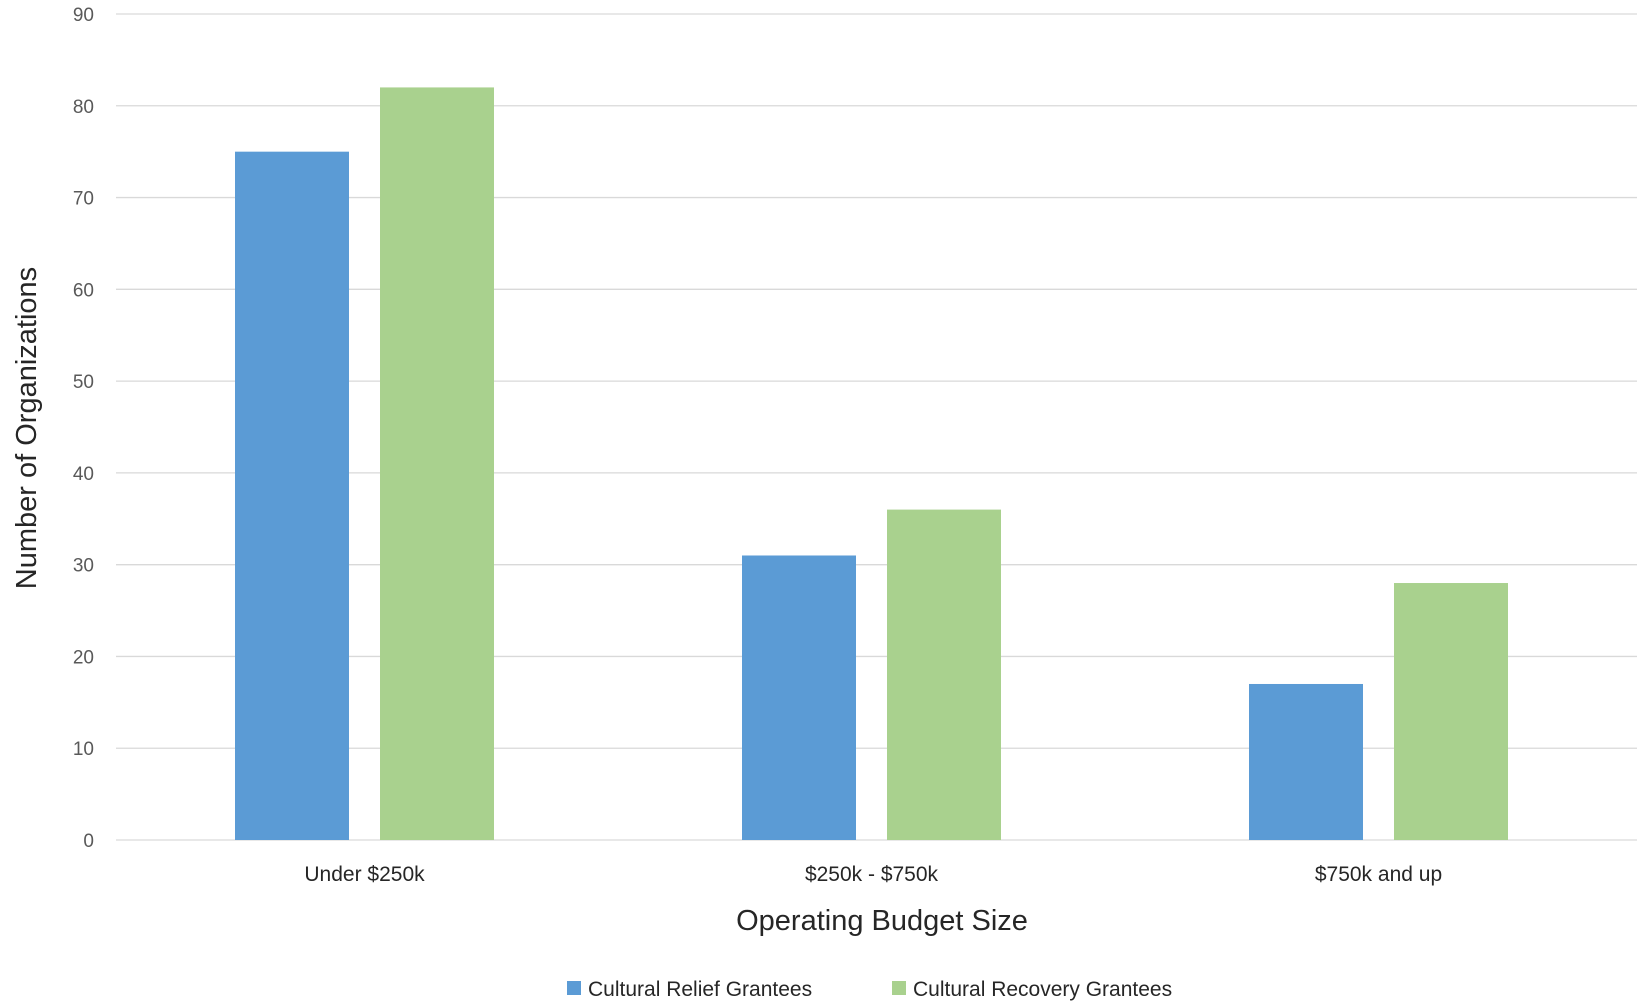  Describe the element at coordinates (88, 841) in the screenshot. I see `y-tick-label: 0` at that location.